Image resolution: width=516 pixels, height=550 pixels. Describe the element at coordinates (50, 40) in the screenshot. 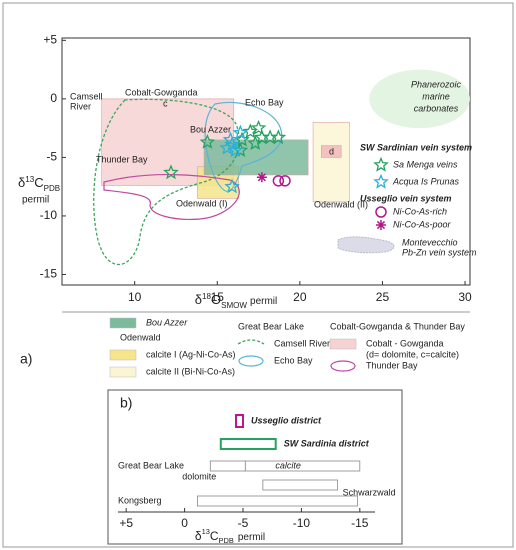

I see `y-tick-label: +5` at that location.